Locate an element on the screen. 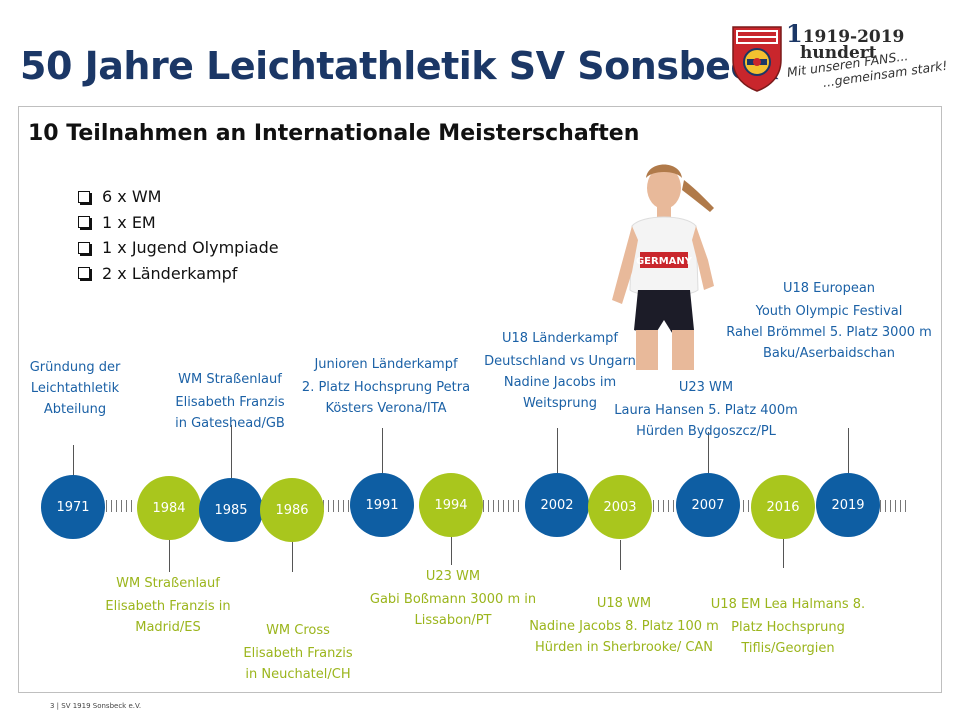 Image resolution: width=960 pixels, height=720 pixels. centenary-word: hundert is located at coordinates (838, 53).